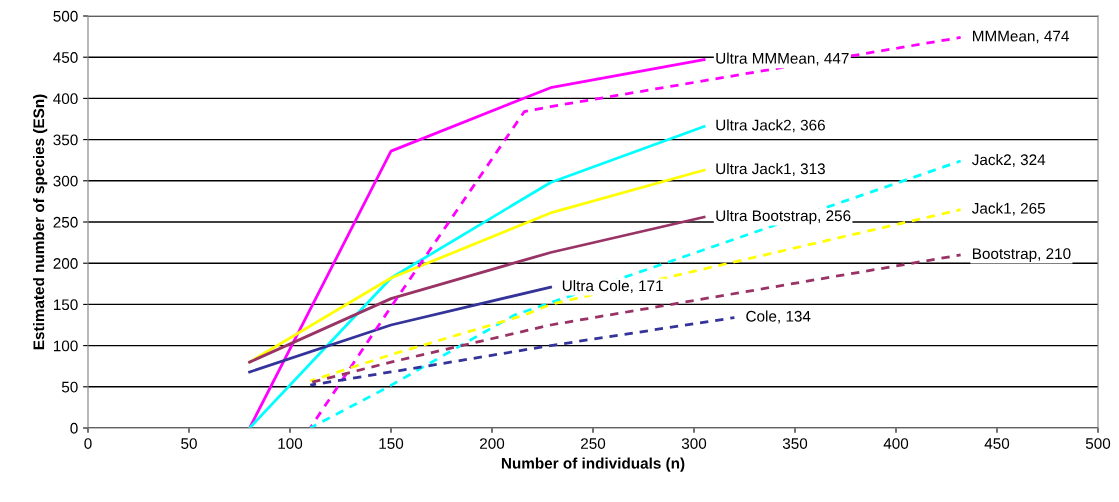 The width and height of the screenshot is (1119, 502). What do you see at coordinates (593, 464) in the screenshot?
I see `x-axis-title: Number of individuals (n)` at bounding box center [593, 464].